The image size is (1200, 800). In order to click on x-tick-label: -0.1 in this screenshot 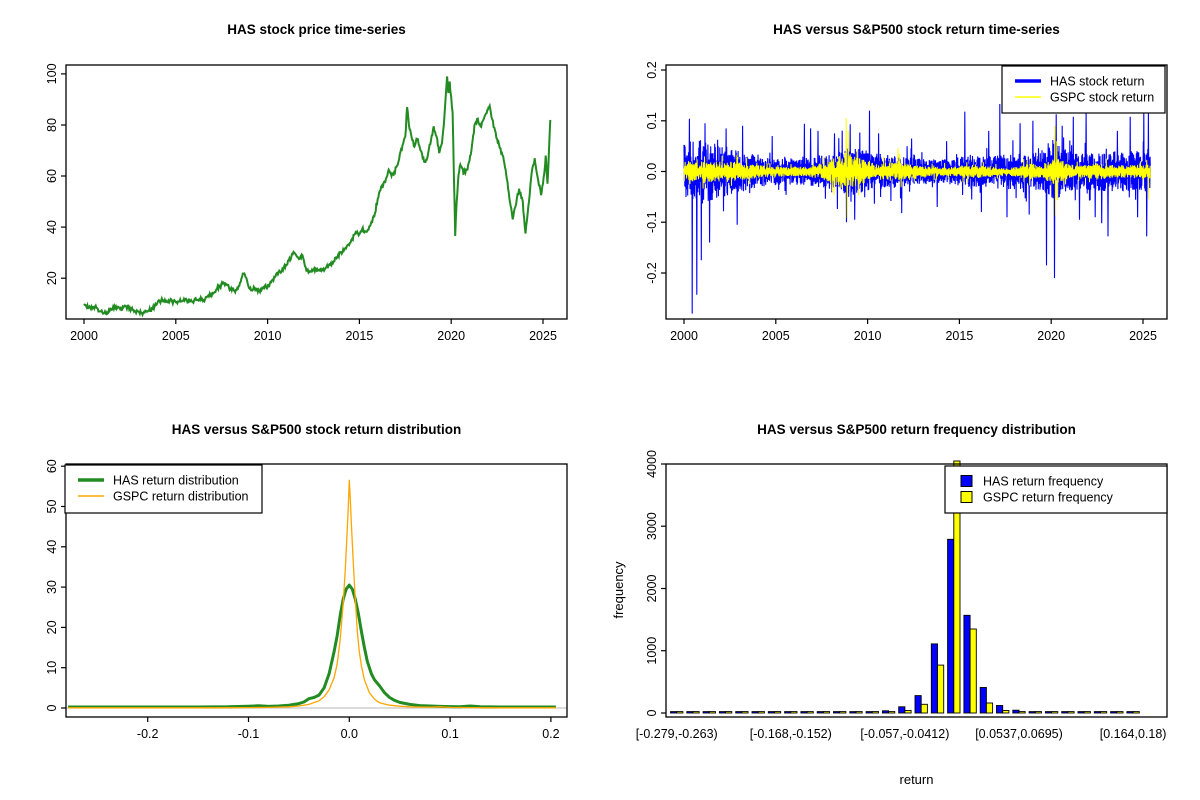, I will do `click(249, 734)`.